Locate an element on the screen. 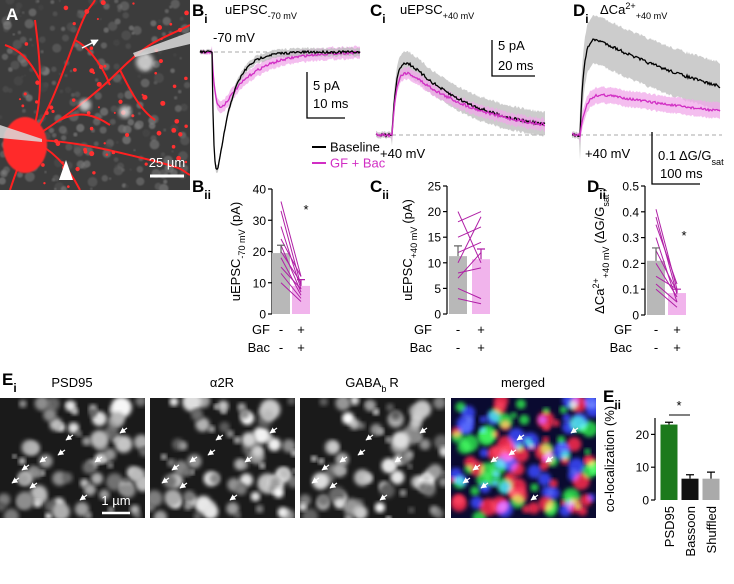 Image resolution: width=734 pixels, height=584 pixels. x-tick-label: PSD95 is located at coordinates (669, 526).